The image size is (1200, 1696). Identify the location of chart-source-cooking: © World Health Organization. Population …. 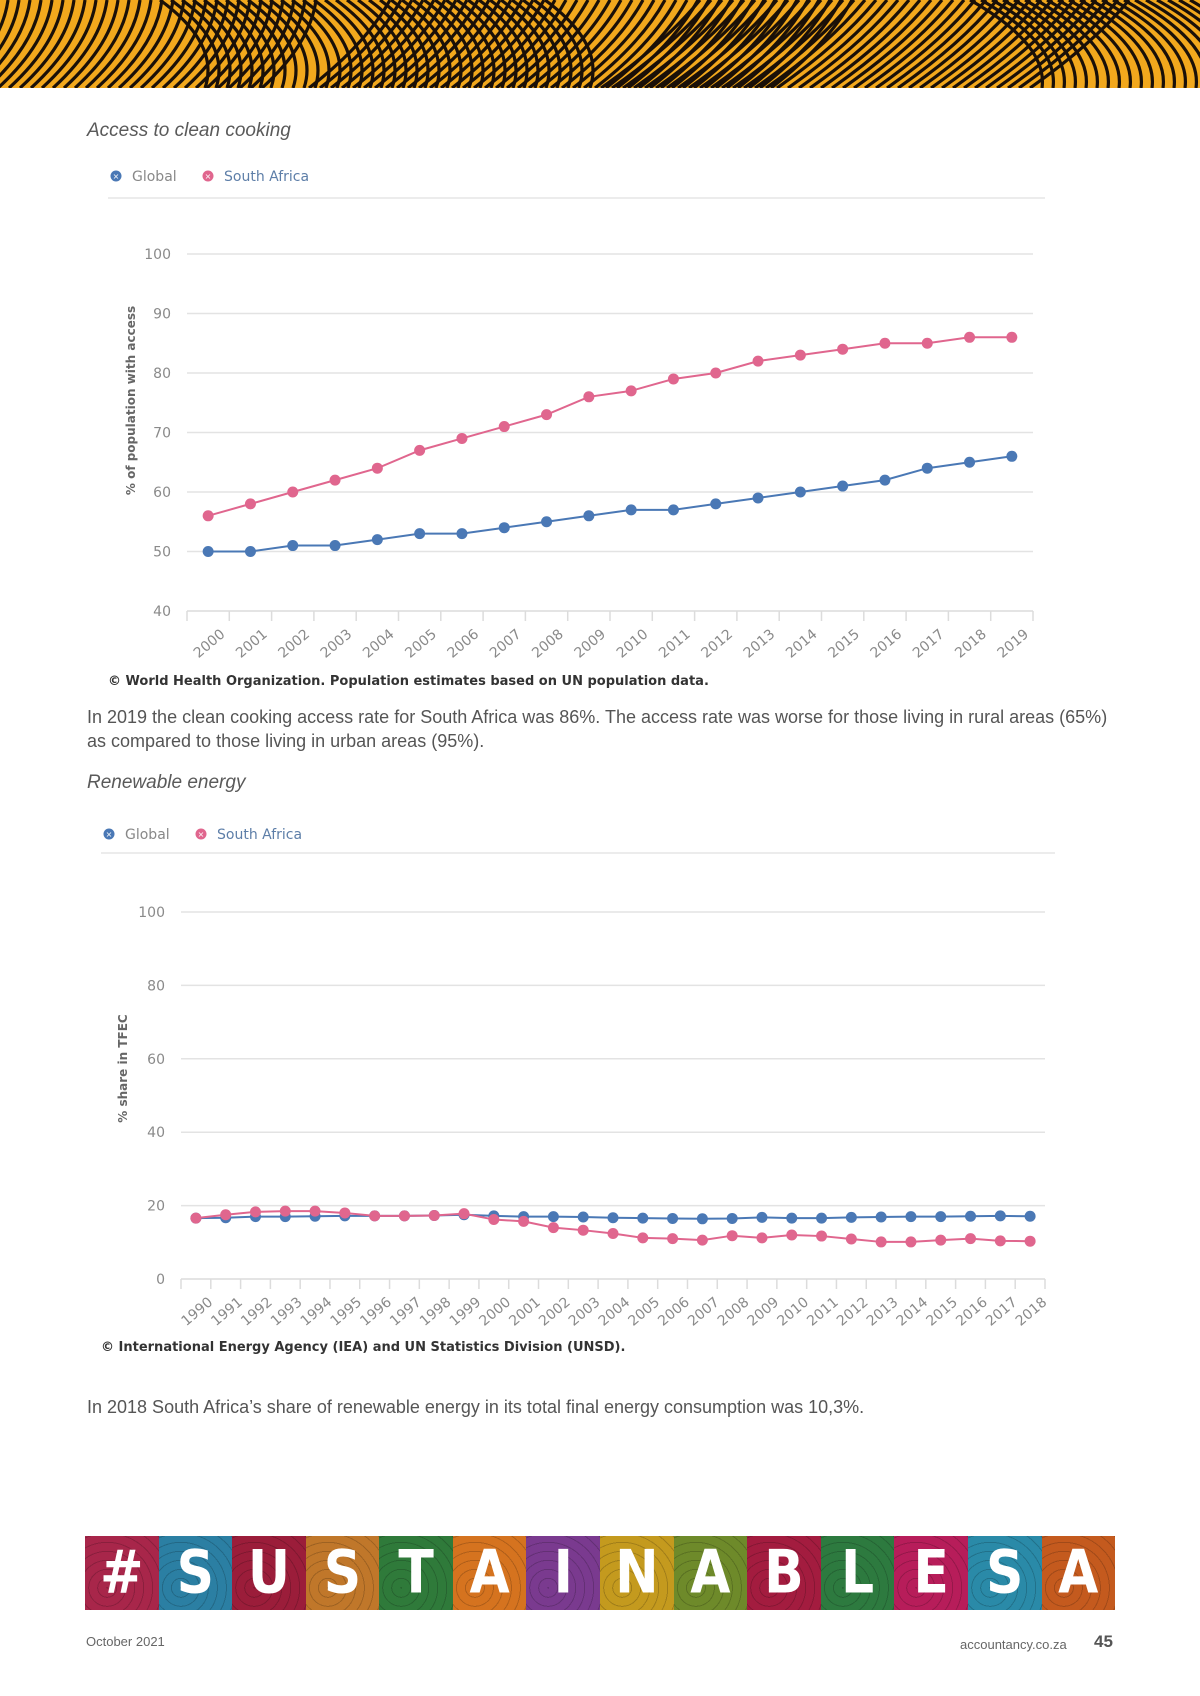
(408, 681).